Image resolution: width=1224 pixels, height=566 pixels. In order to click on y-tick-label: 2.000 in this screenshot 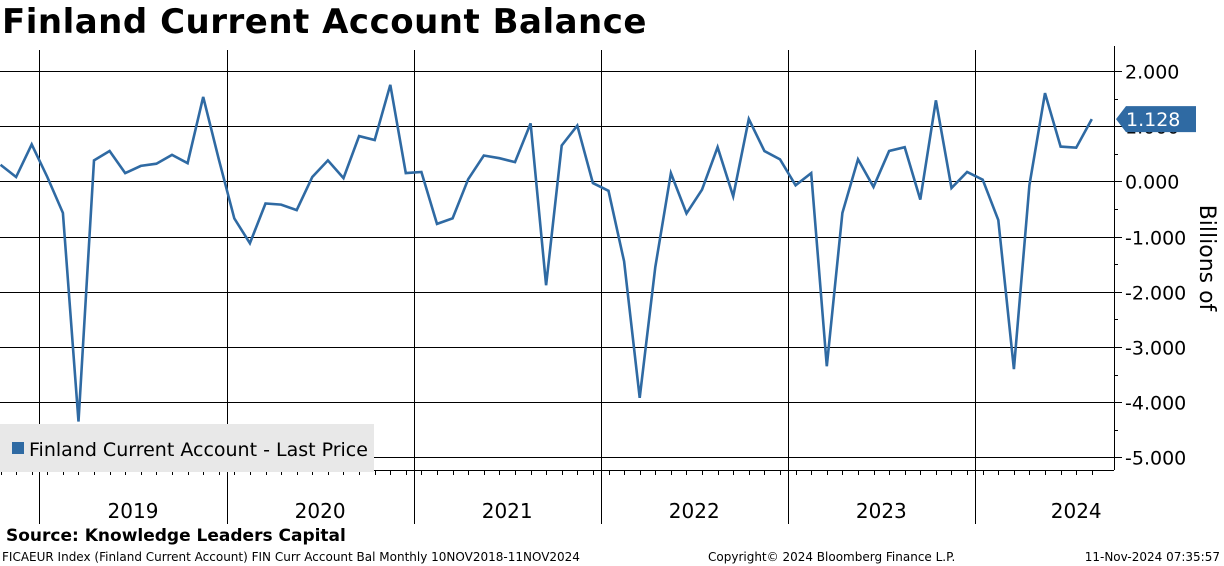, I will do `click(1152, 73)`.